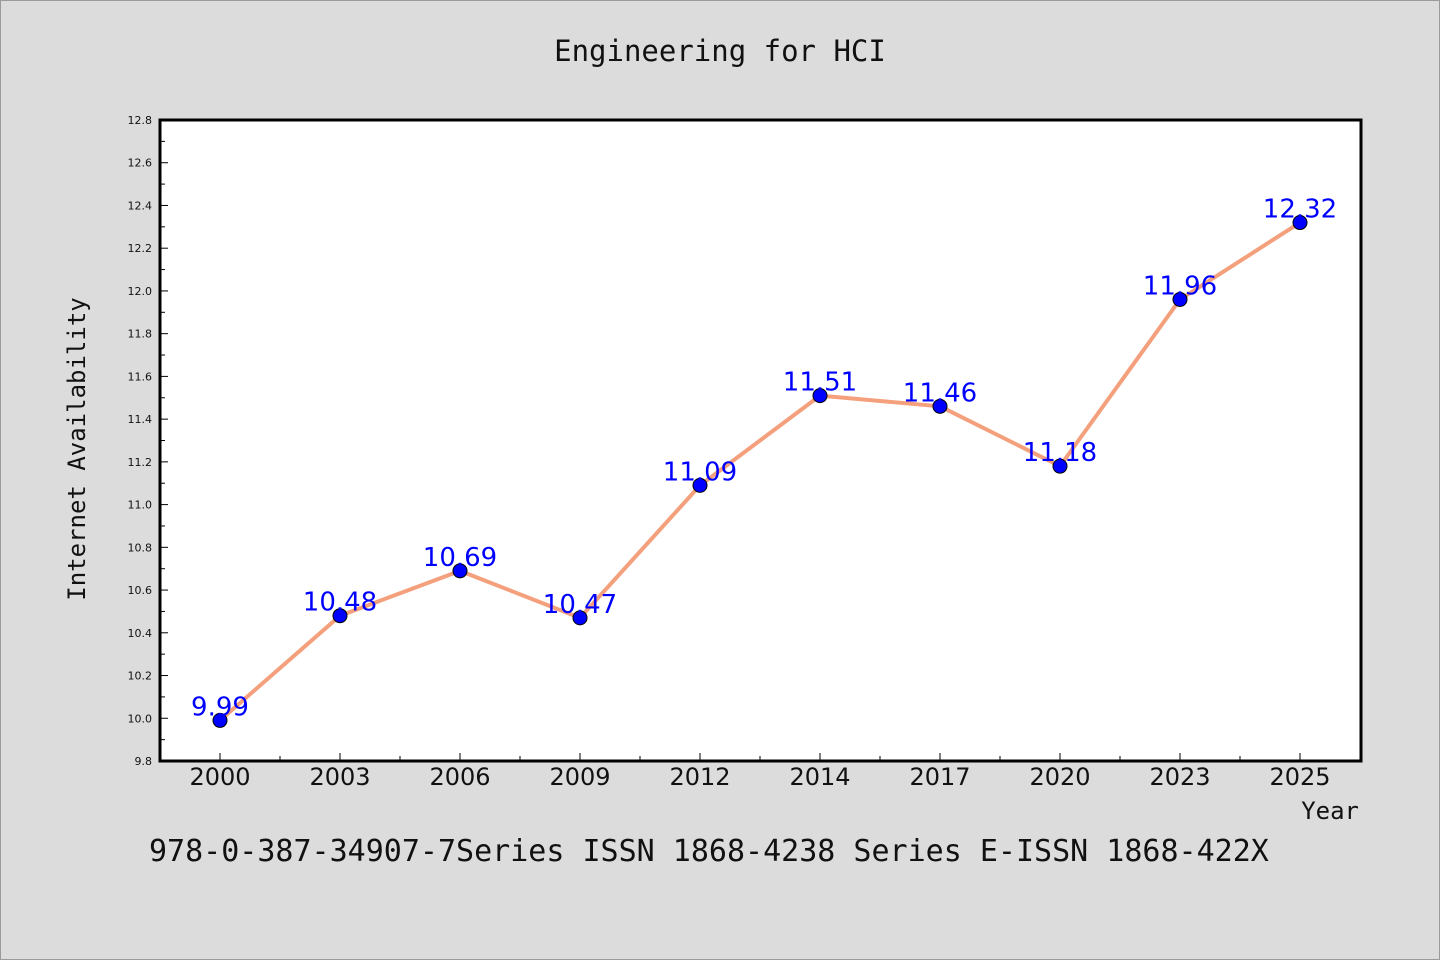 This screenshot has height=960, width=1440. I want to click on chart-title: Engineering for HCI, so click(720, 51).